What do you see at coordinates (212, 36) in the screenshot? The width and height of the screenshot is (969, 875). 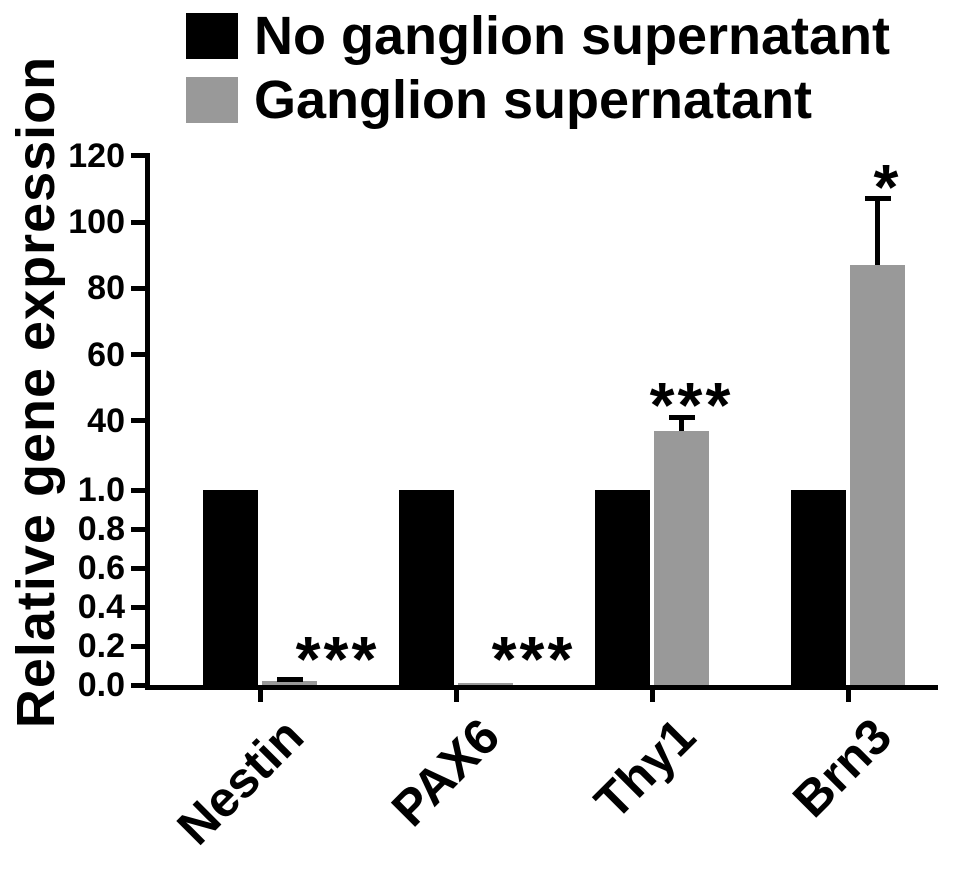 I see `legend-swatch-black` at bounding box center [212, 36].